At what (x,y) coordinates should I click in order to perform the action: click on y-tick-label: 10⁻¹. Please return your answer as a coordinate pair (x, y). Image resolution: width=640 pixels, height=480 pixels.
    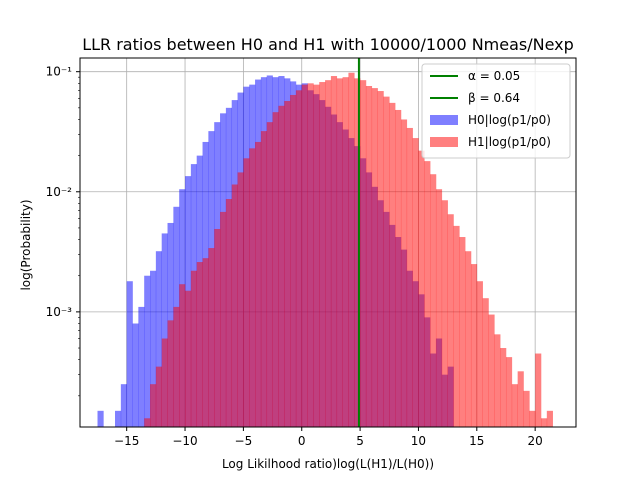
    Looking at the image, I should click on (59, 72).